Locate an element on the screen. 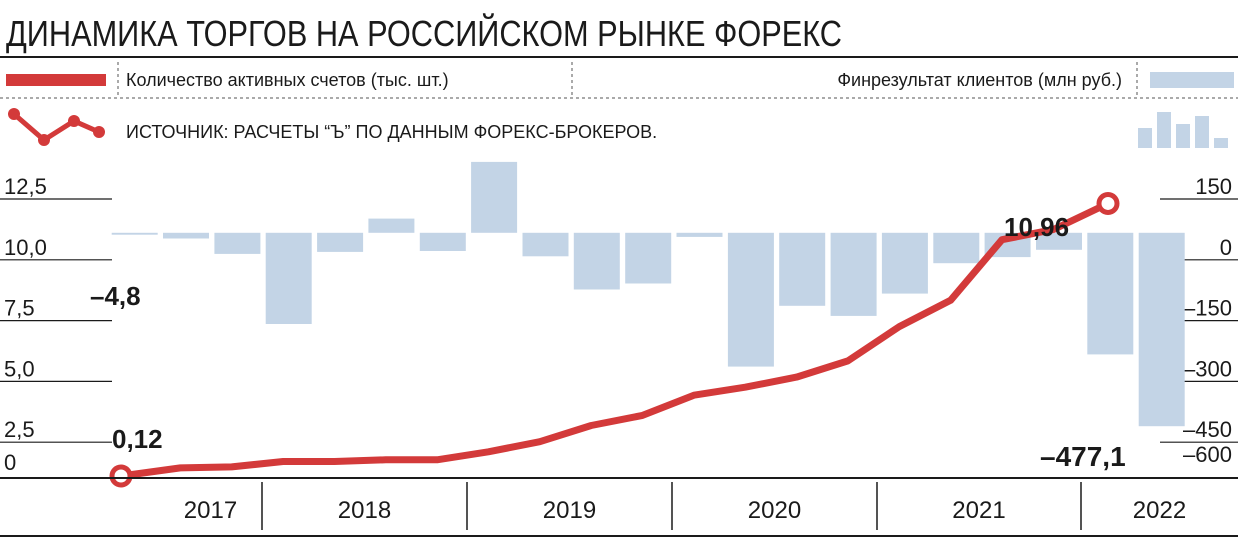 Image resolution: width=1238 pixels, height=538 pixels. right-tick-label: –150 is located at coordinates (1207, 308).